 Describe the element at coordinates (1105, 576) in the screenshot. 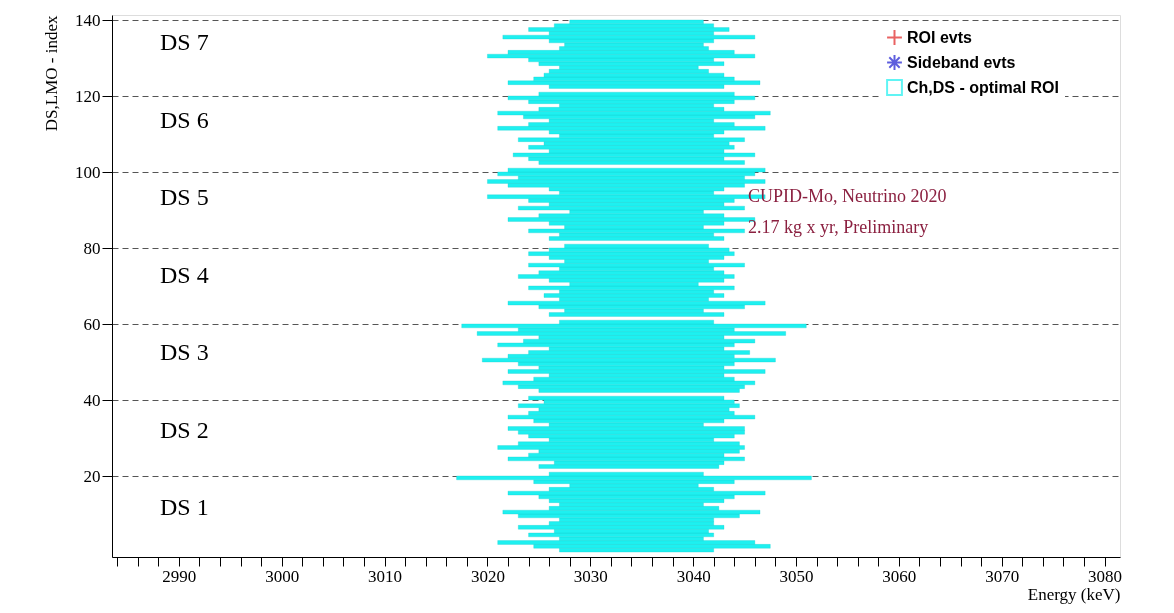

I see `x-tick-label: 3080` at that location.